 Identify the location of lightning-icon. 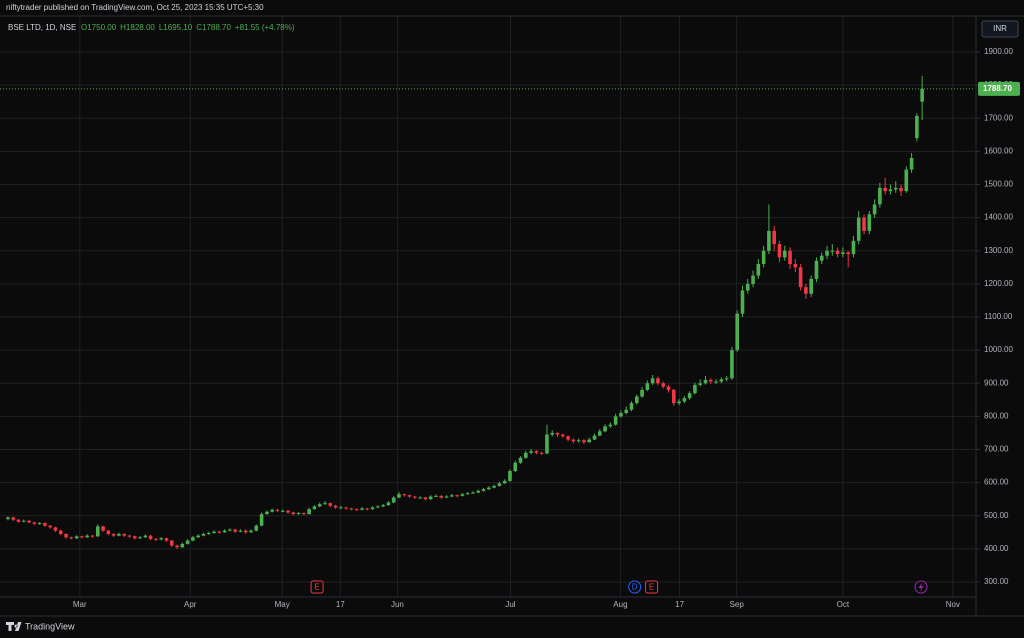
(921, 587).